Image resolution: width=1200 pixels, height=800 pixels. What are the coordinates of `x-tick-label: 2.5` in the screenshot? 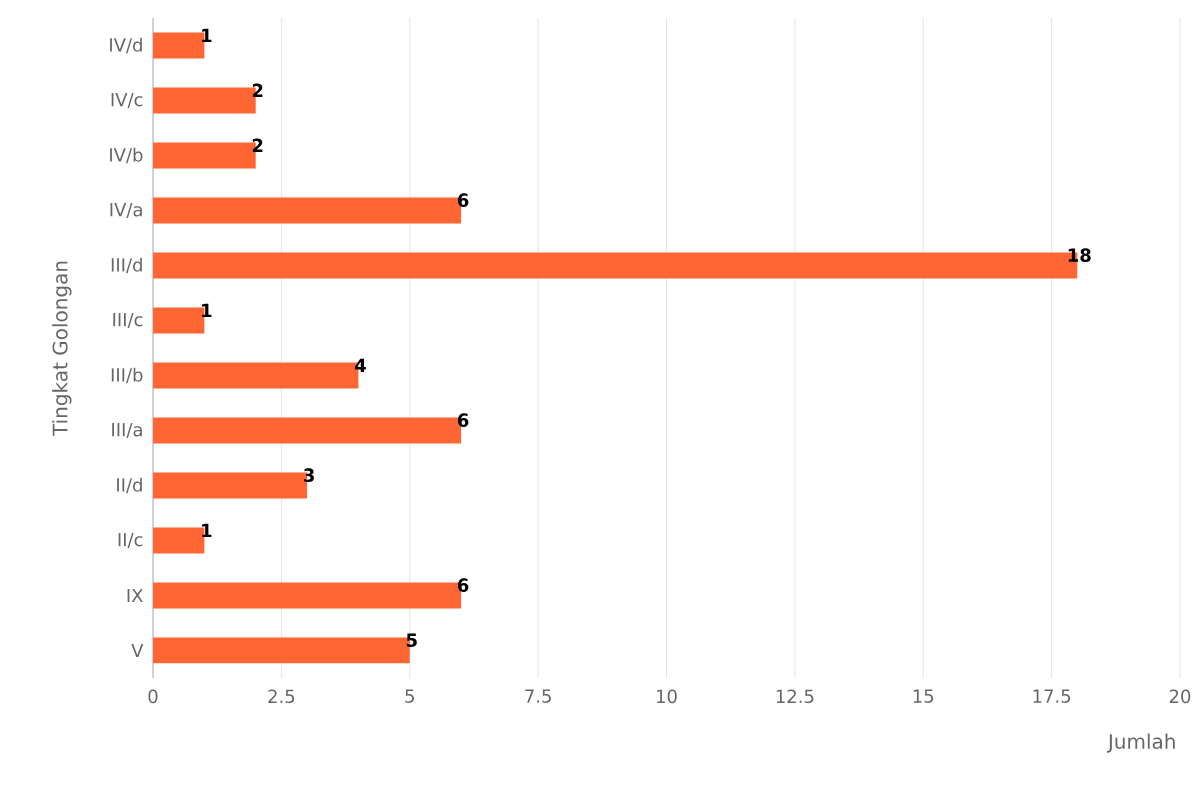 It's located at (281, 696).